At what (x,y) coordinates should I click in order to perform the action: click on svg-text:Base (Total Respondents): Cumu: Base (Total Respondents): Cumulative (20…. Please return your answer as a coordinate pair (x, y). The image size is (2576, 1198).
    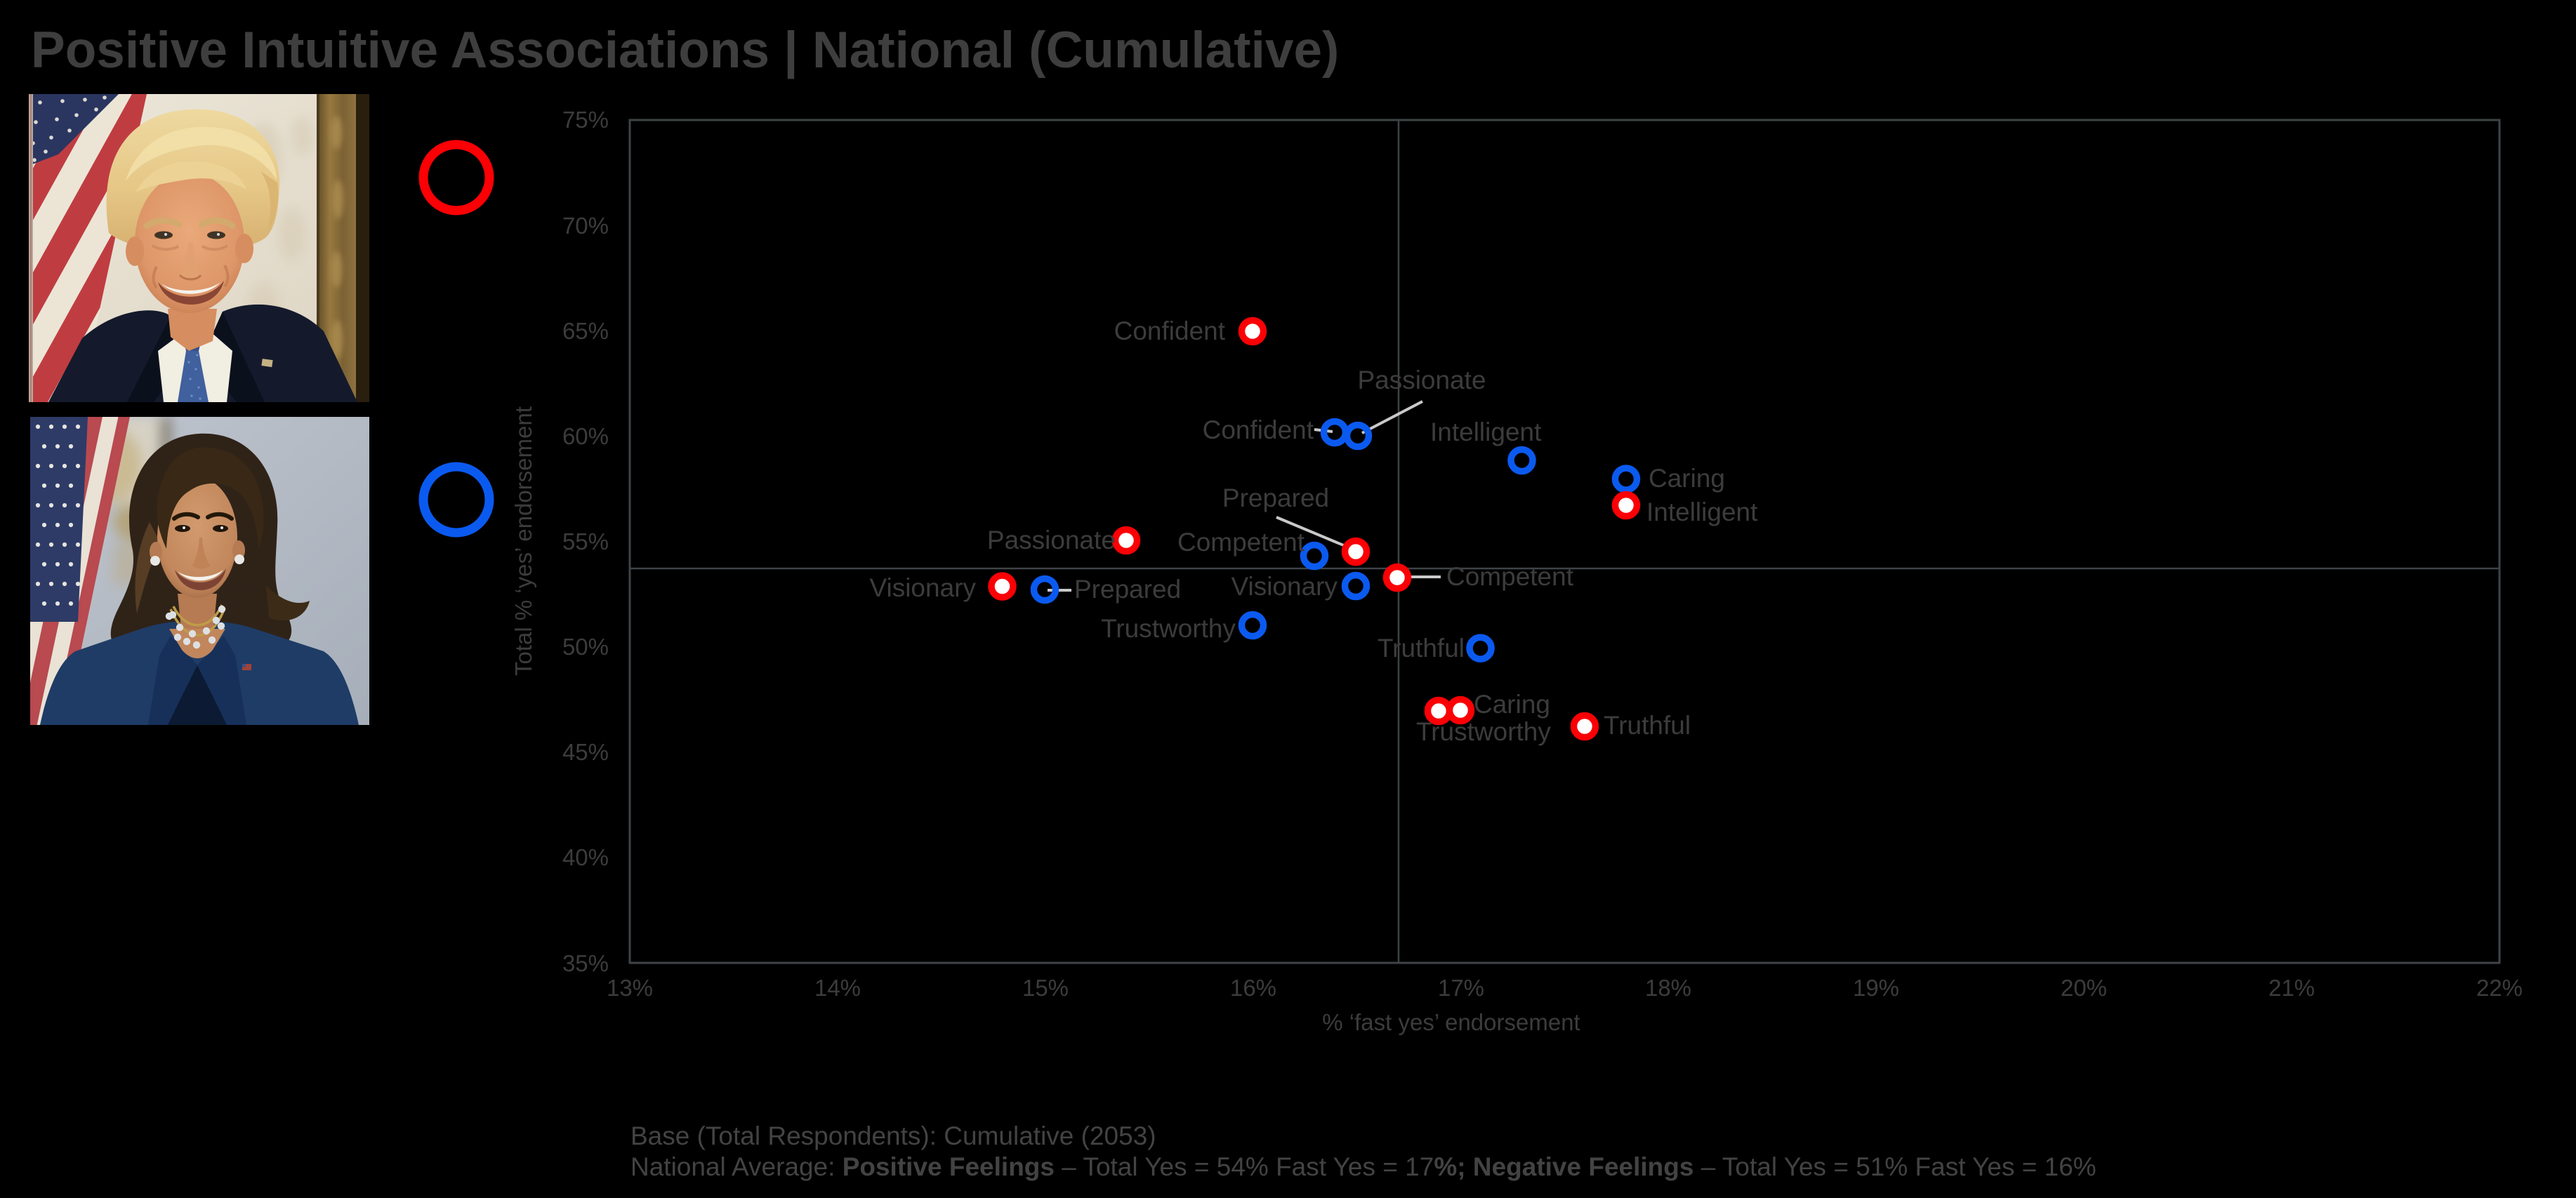
    Looking at the image, I should click on (893, 1136).